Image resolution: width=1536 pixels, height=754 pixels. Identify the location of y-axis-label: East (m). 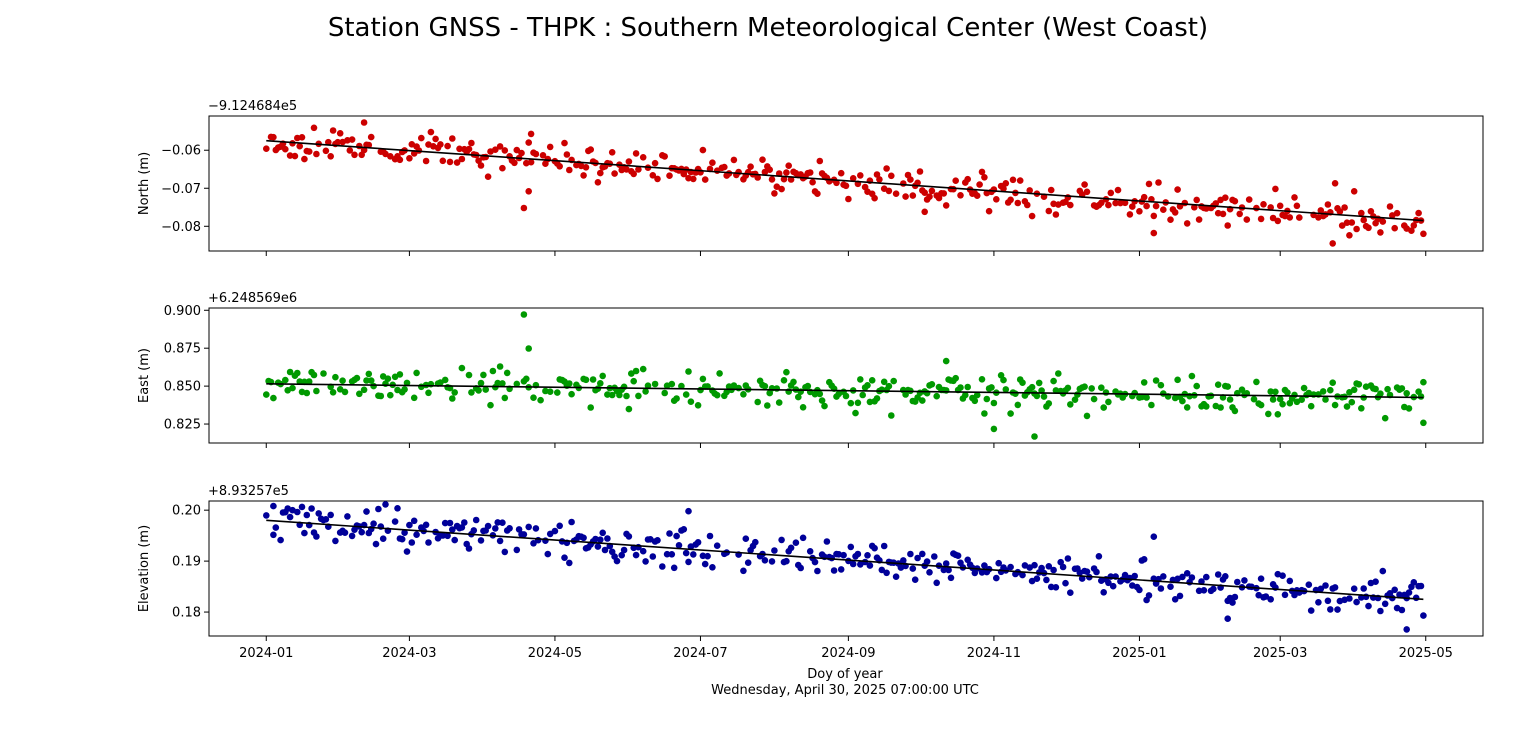
(144, 375).